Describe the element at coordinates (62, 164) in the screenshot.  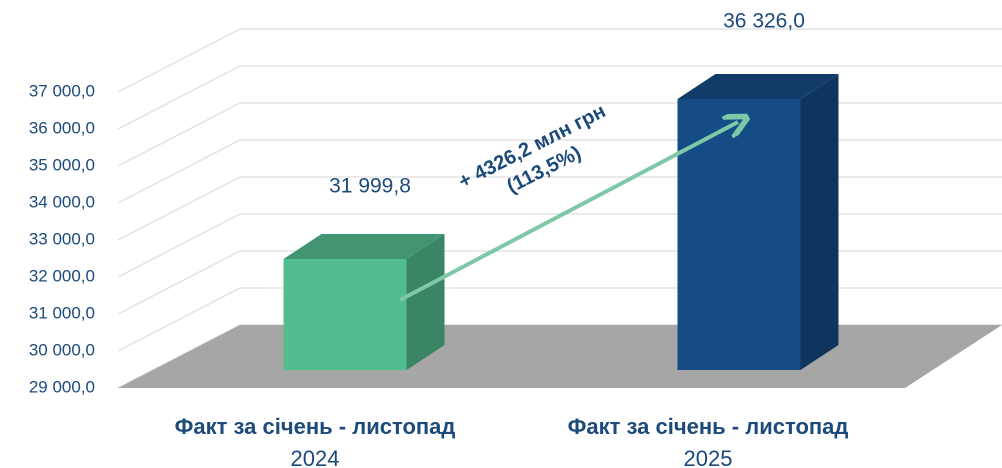
I see `y-tick-label: 35 000,0` at that location.